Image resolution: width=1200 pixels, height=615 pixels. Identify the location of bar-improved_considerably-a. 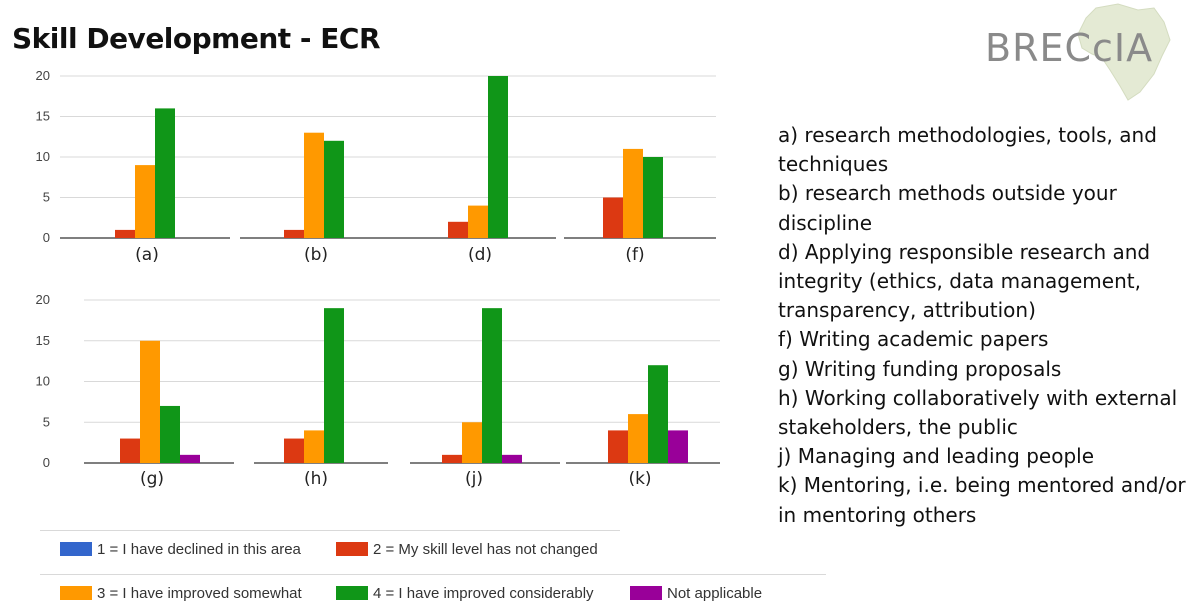
(165, 173).